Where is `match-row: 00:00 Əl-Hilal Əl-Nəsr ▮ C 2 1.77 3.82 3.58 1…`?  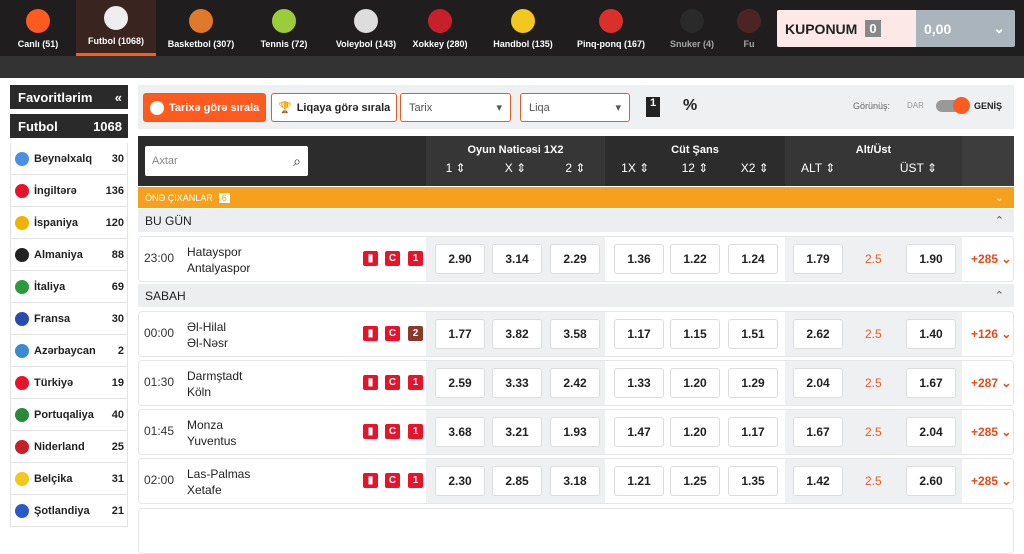 match-row: 00:00 Əl-Hilal Əl-Nəsr ▮ C 2 1.77 3.82 3.58 1… is located at coordinates (576, 334).